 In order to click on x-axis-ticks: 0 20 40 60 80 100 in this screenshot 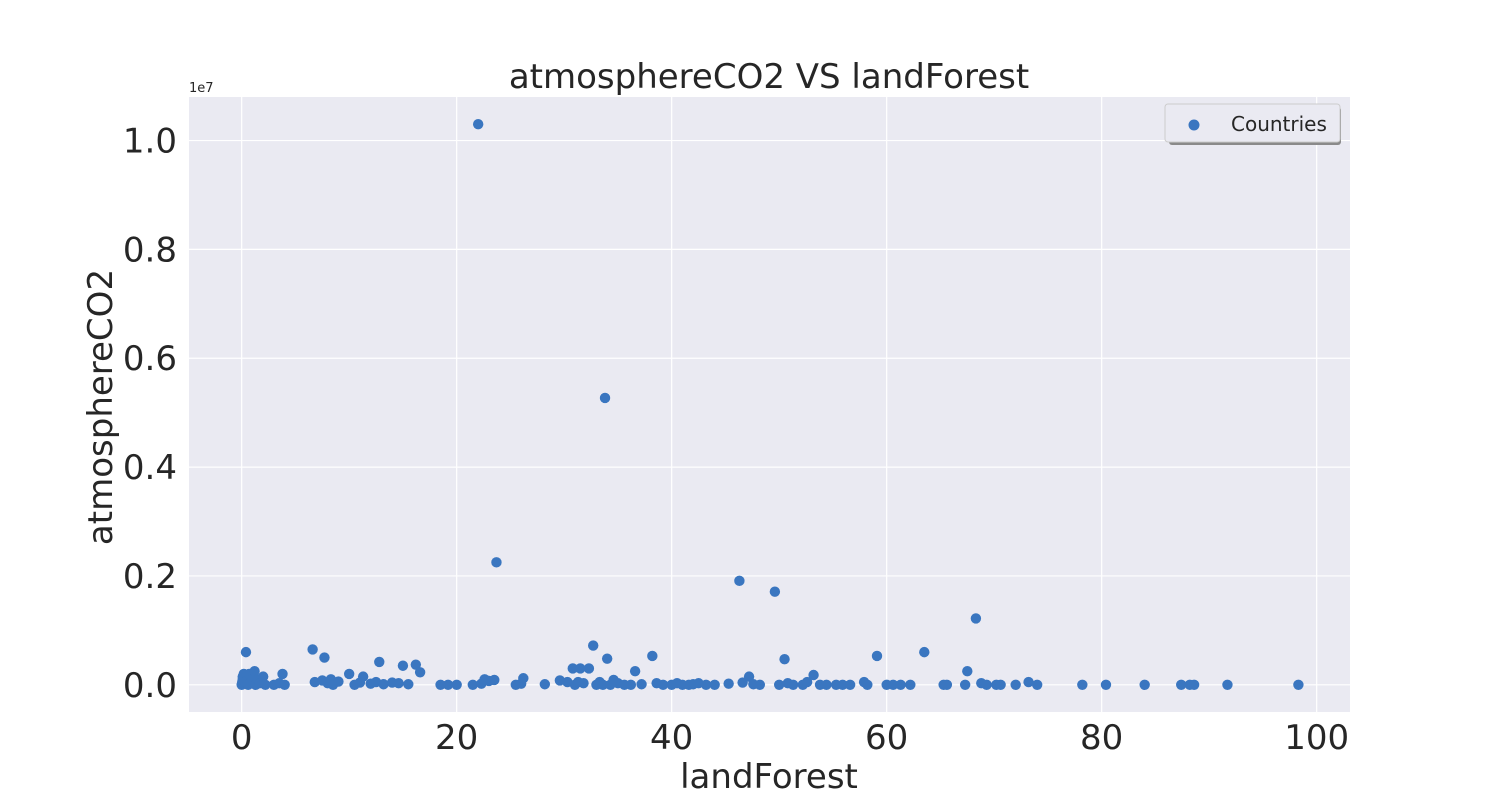, I will do `click(790, 738)`.